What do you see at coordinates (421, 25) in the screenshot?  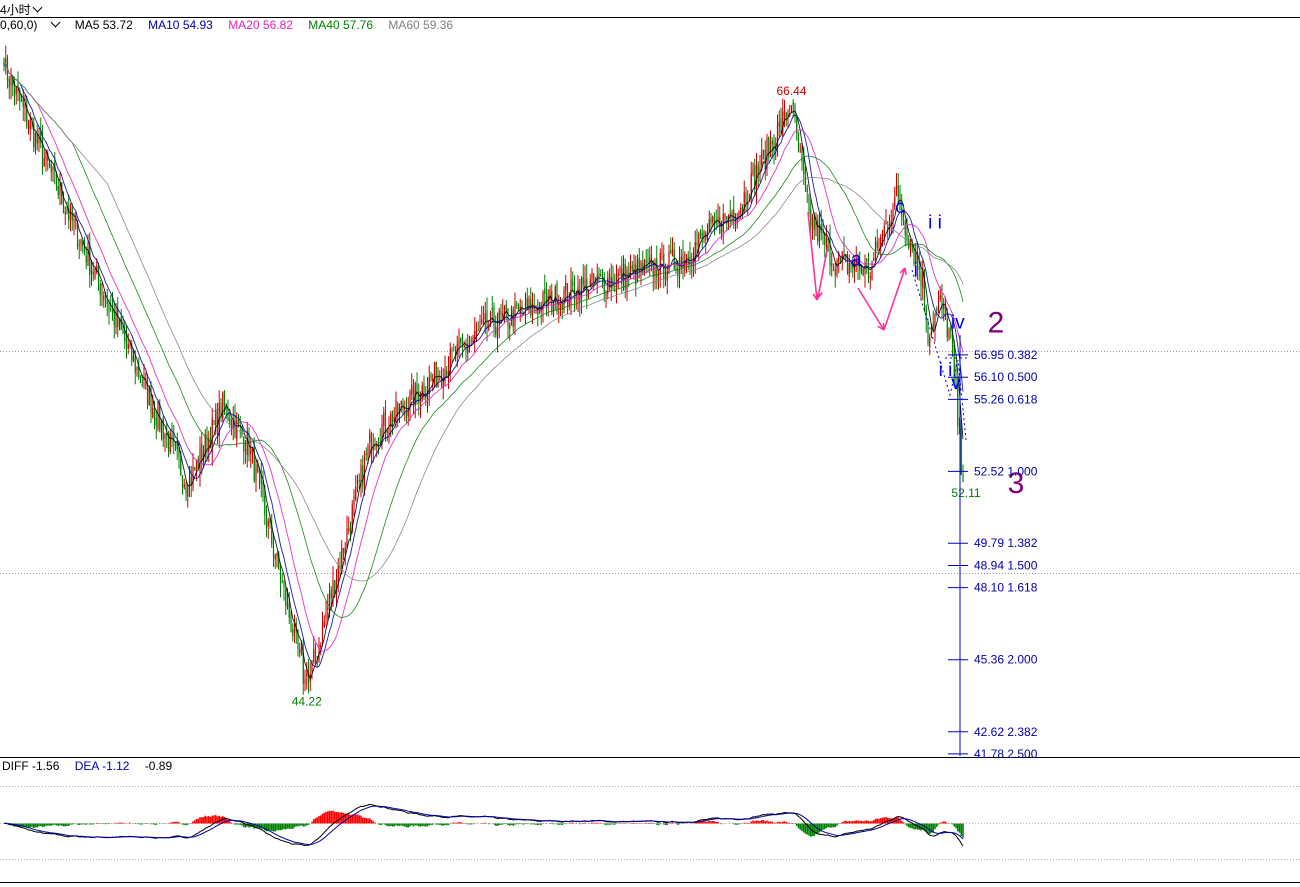 I see `legend-ma60: MA60 59.36` at bounding box center [421, 25].